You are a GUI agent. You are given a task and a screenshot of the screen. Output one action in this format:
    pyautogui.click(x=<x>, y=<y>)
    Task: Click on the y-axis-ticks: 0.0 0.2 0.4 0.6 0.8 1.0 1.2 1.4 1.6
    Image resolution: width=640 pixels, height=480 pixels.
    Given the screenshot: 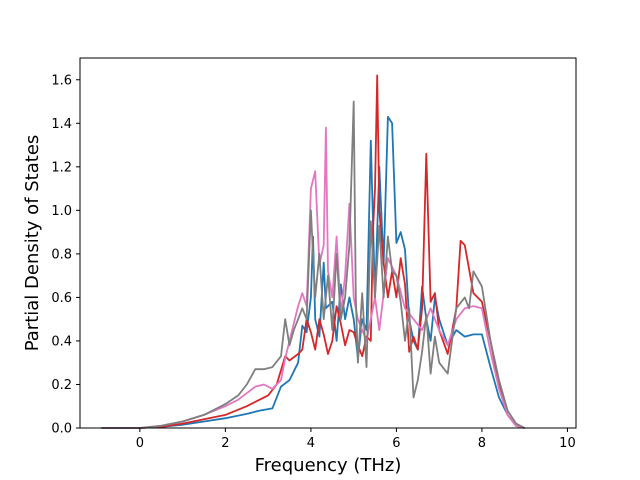 What is the action you would take?
    pyautogui.click(x=65, y=255)
    